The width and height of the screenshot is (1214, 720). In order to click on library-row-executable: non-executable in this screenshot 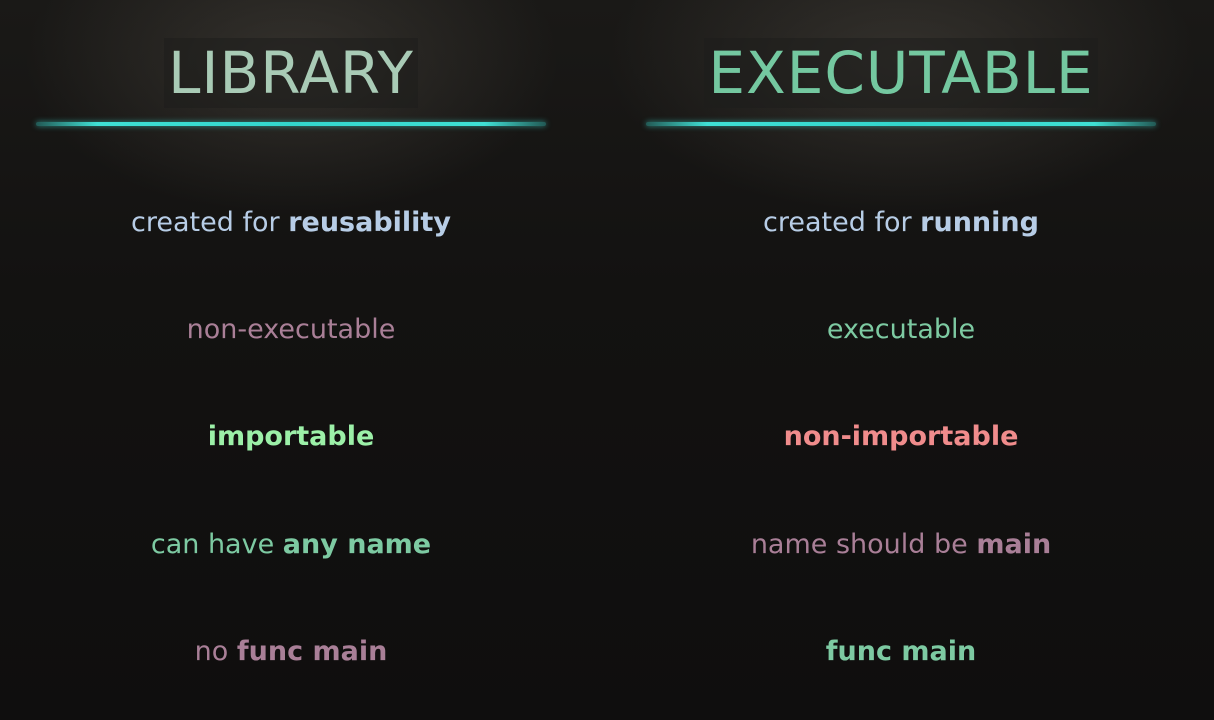, I will do `click(291, 330)`.